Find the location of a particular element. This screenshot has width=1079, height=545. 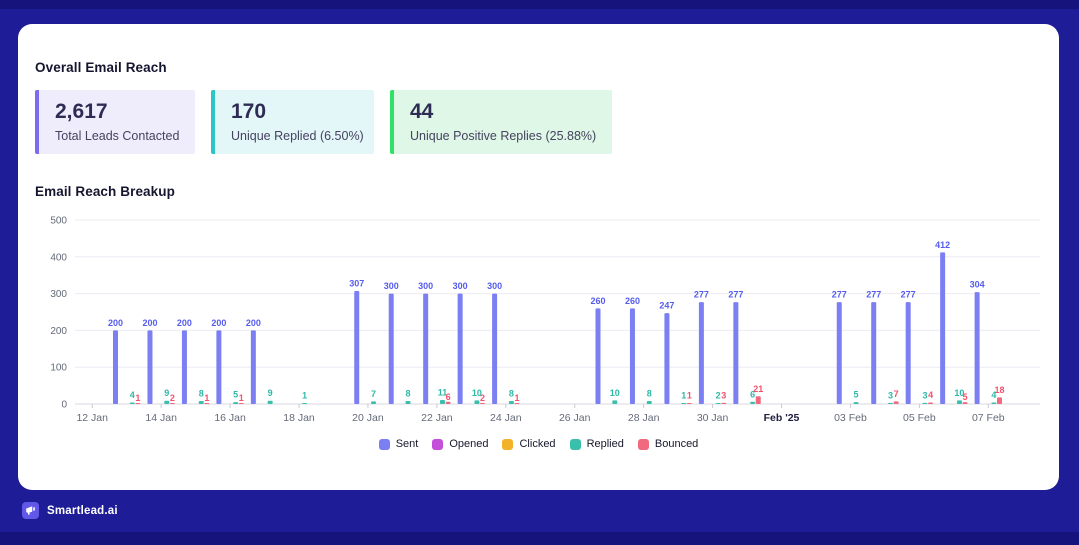

footer-brand-text: Smartlead.ai is located at coordinates (82, 510).